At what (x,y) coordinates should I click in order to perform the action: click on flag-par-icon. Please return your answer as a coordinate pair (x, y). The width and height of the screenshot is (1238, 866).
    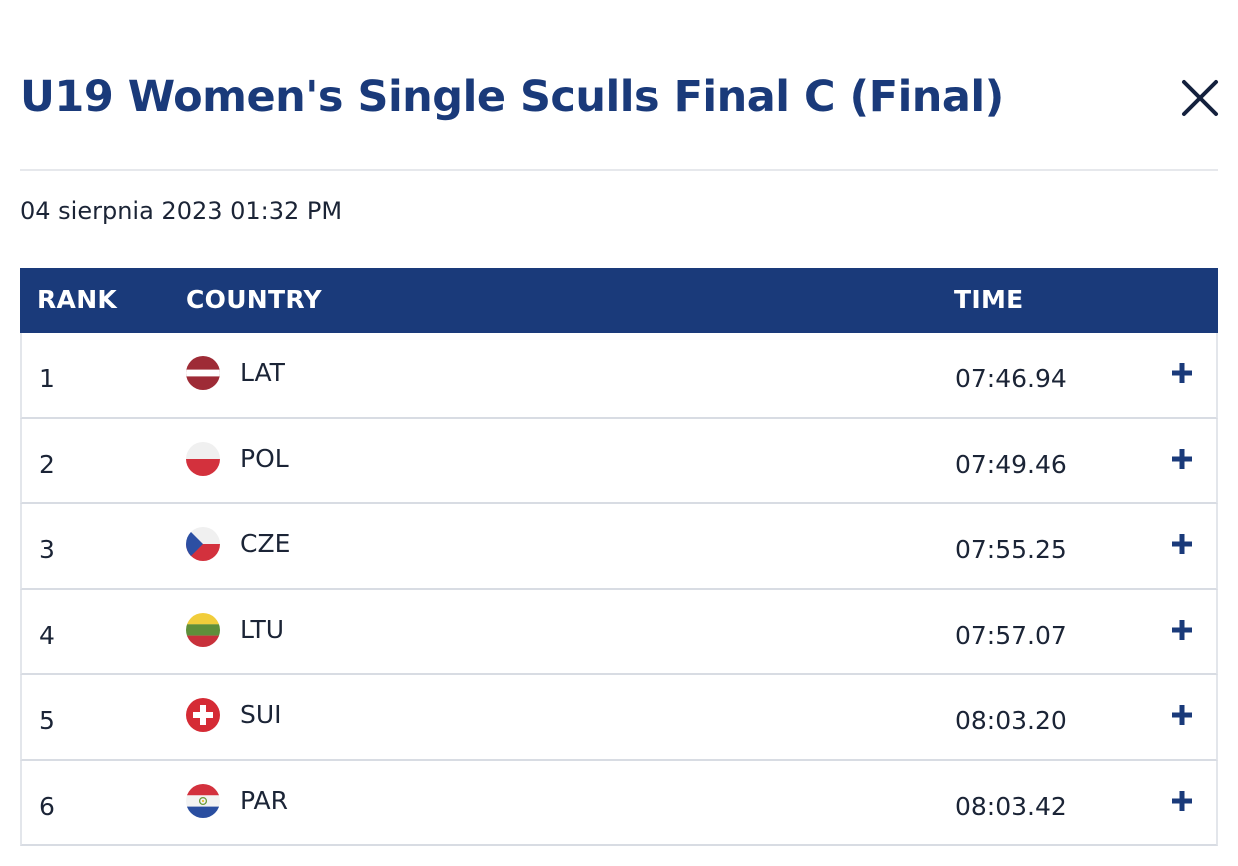
    Looking at the image, I should click on (203, 800).